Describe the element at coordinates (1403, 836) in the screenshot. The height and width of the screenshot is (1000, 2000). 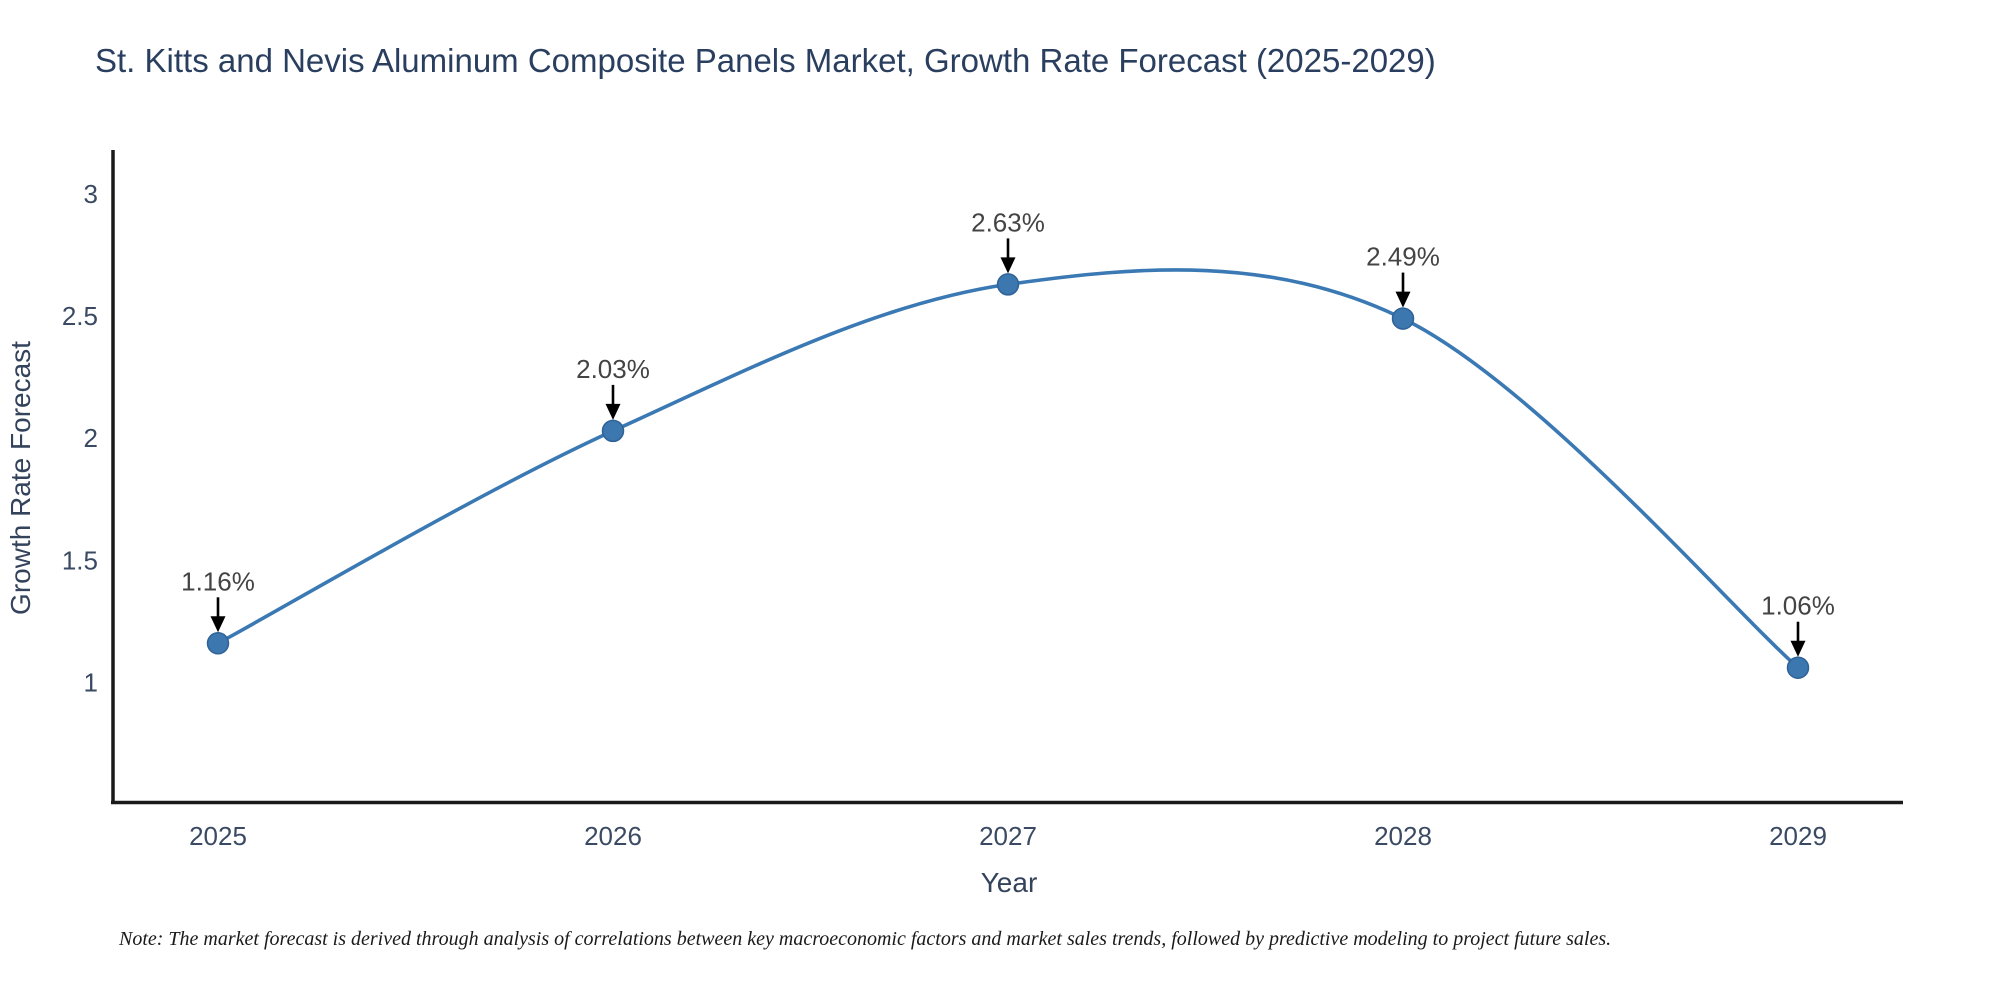
I see `x-tick-label: 2028` at that location.